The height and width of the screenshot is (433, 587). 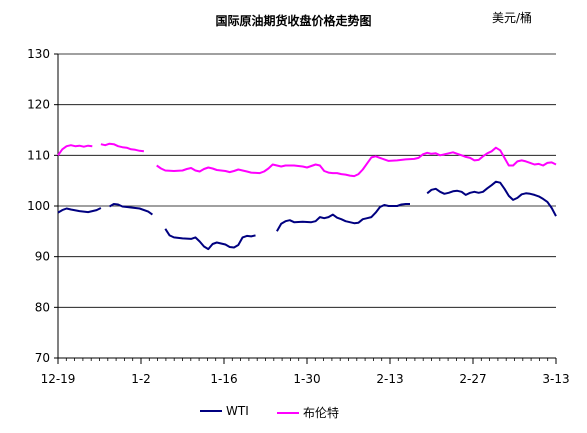 I want to click on y-tick-label: 130, so click(x=38, y=54).